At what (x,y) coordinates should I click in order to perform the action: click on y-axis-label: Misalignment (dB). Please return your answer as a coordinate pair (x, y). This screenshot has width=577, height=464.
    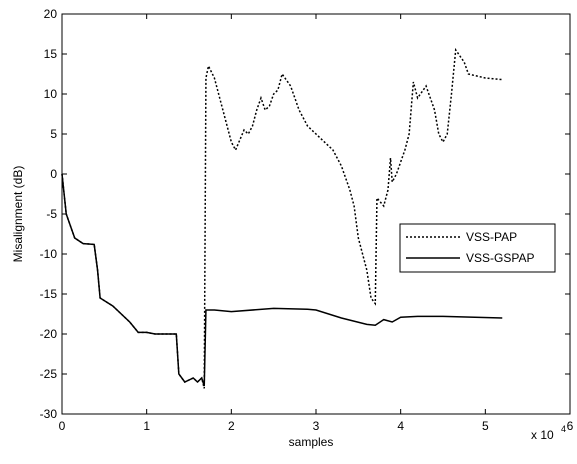
    Looking at the image, I should click on (18, 214).